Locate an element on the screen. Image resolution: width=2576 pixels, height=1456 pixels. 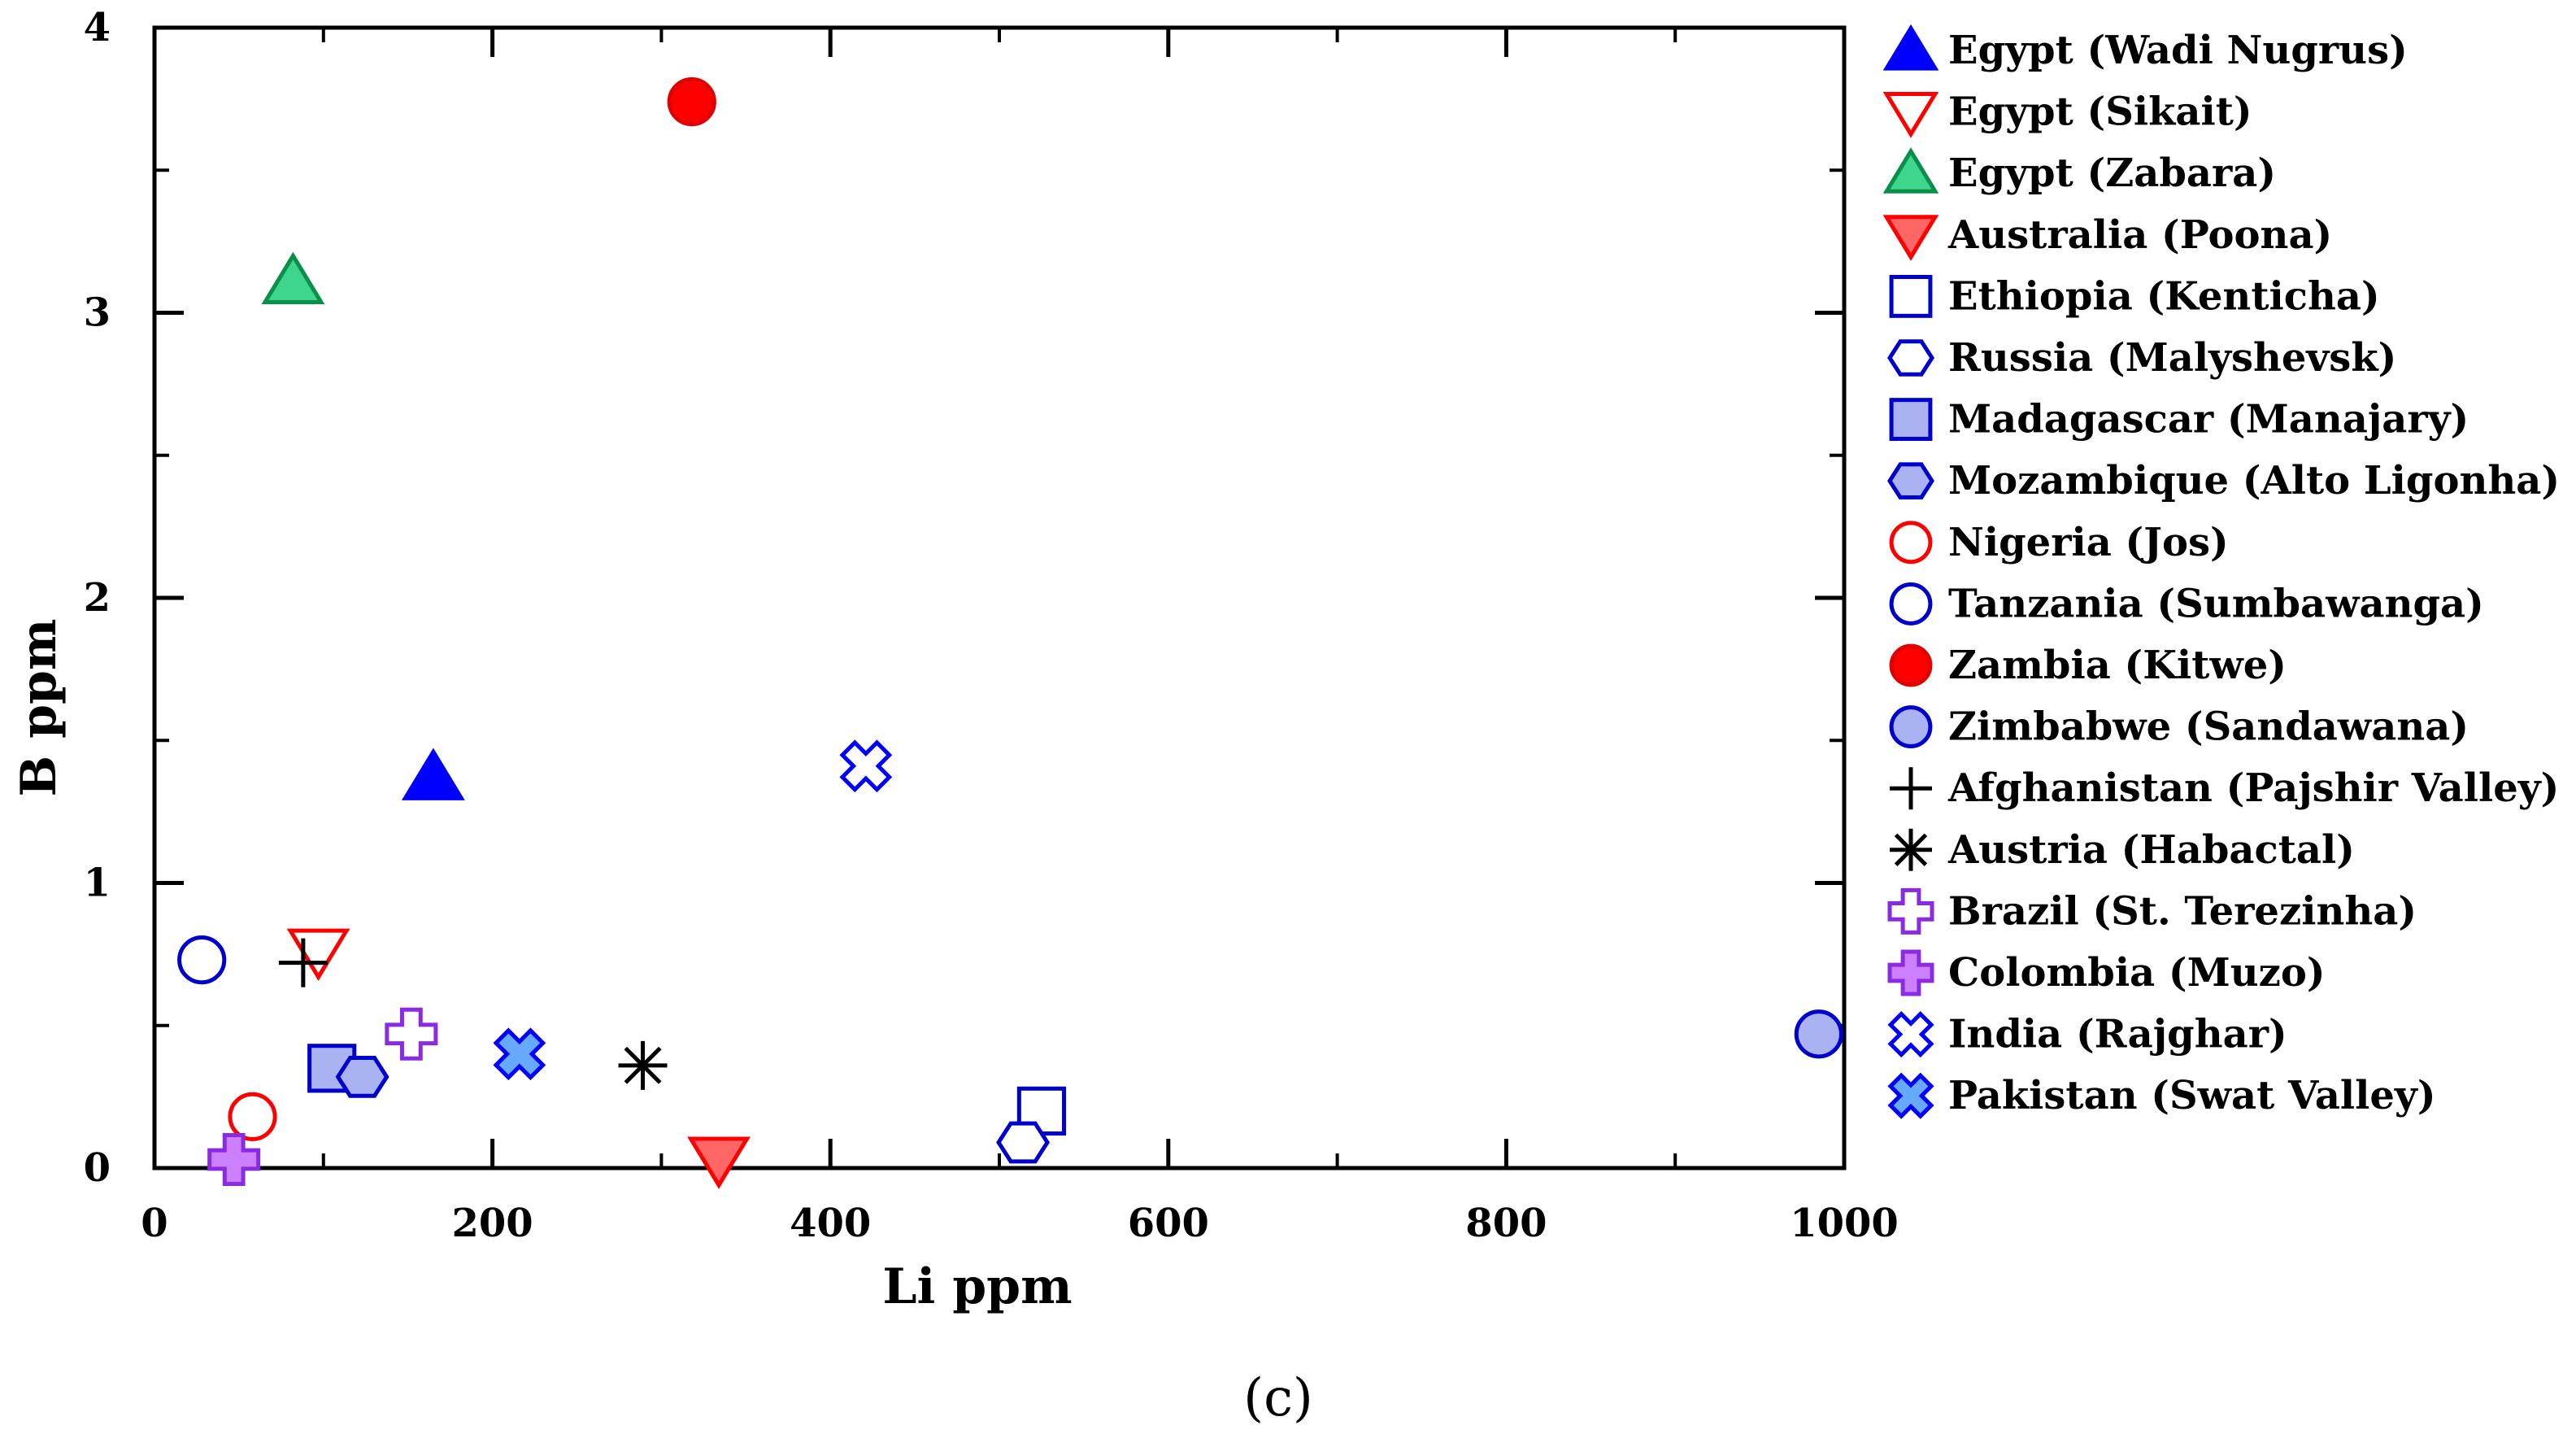
legend-item: Mozambique (Alto Ligonha) is located at coordinates (2223, 481).